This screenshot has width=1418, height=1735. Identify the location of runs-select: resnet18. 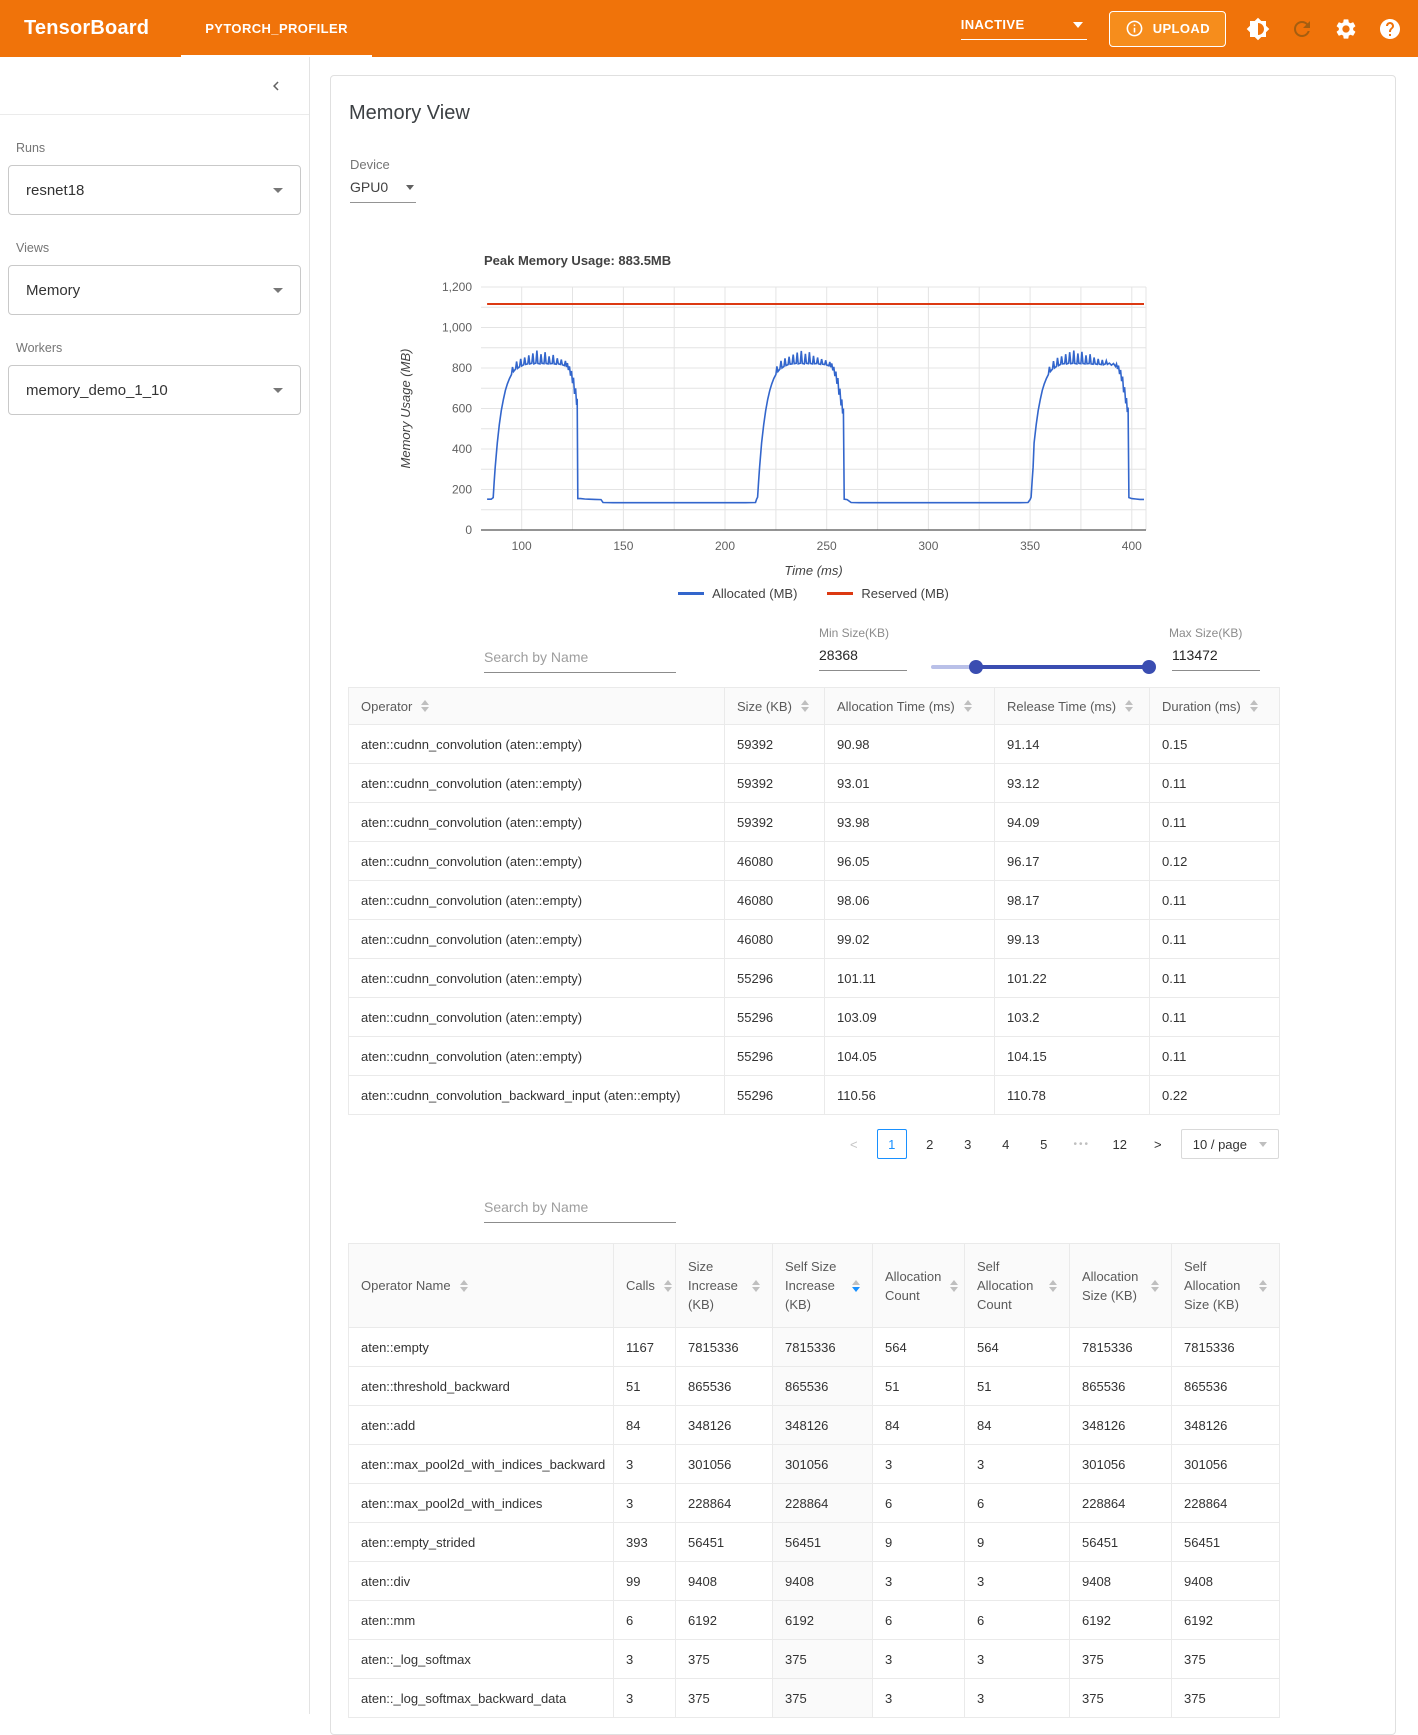
(154, 190).